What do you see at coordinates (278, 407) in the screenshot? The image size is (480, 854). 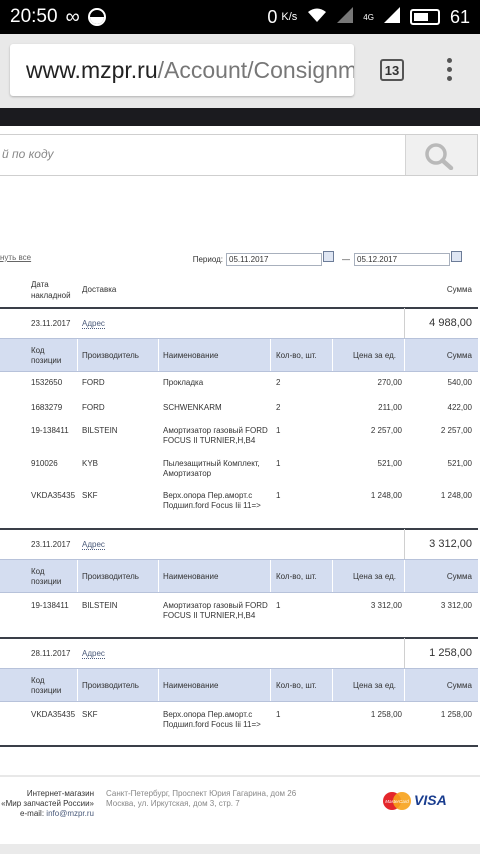 I see `item-qty: 2` at bounding box center [278, 407].